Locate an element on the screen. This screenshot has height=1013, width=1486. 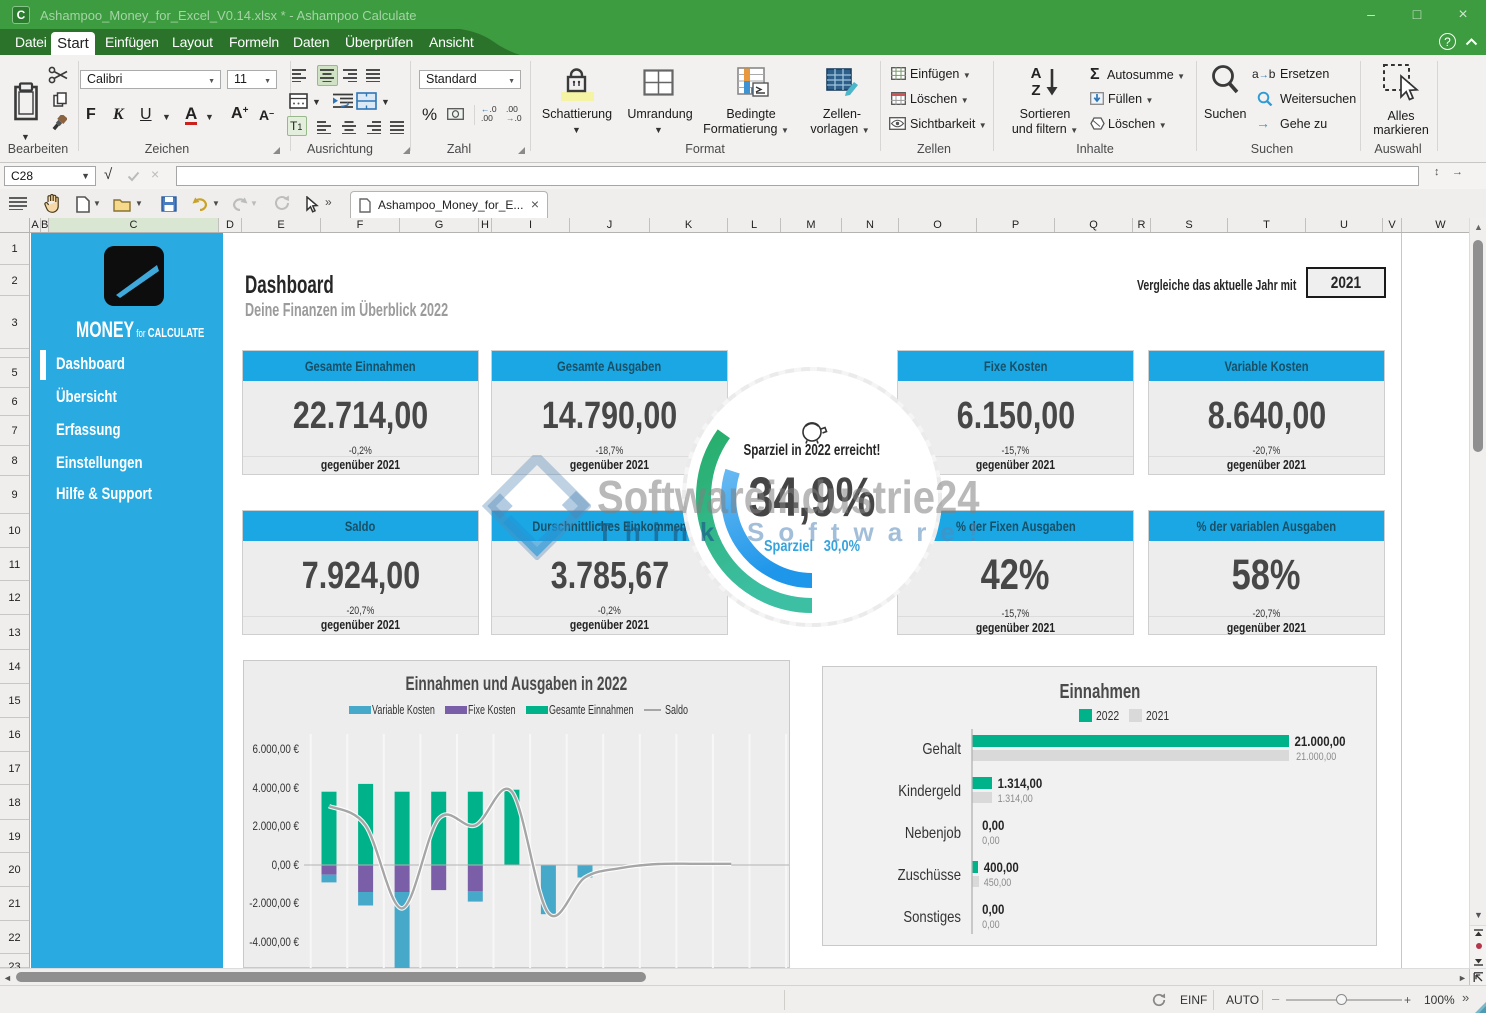
svg-text: 400,00 is located at coordinates (1001, 867).